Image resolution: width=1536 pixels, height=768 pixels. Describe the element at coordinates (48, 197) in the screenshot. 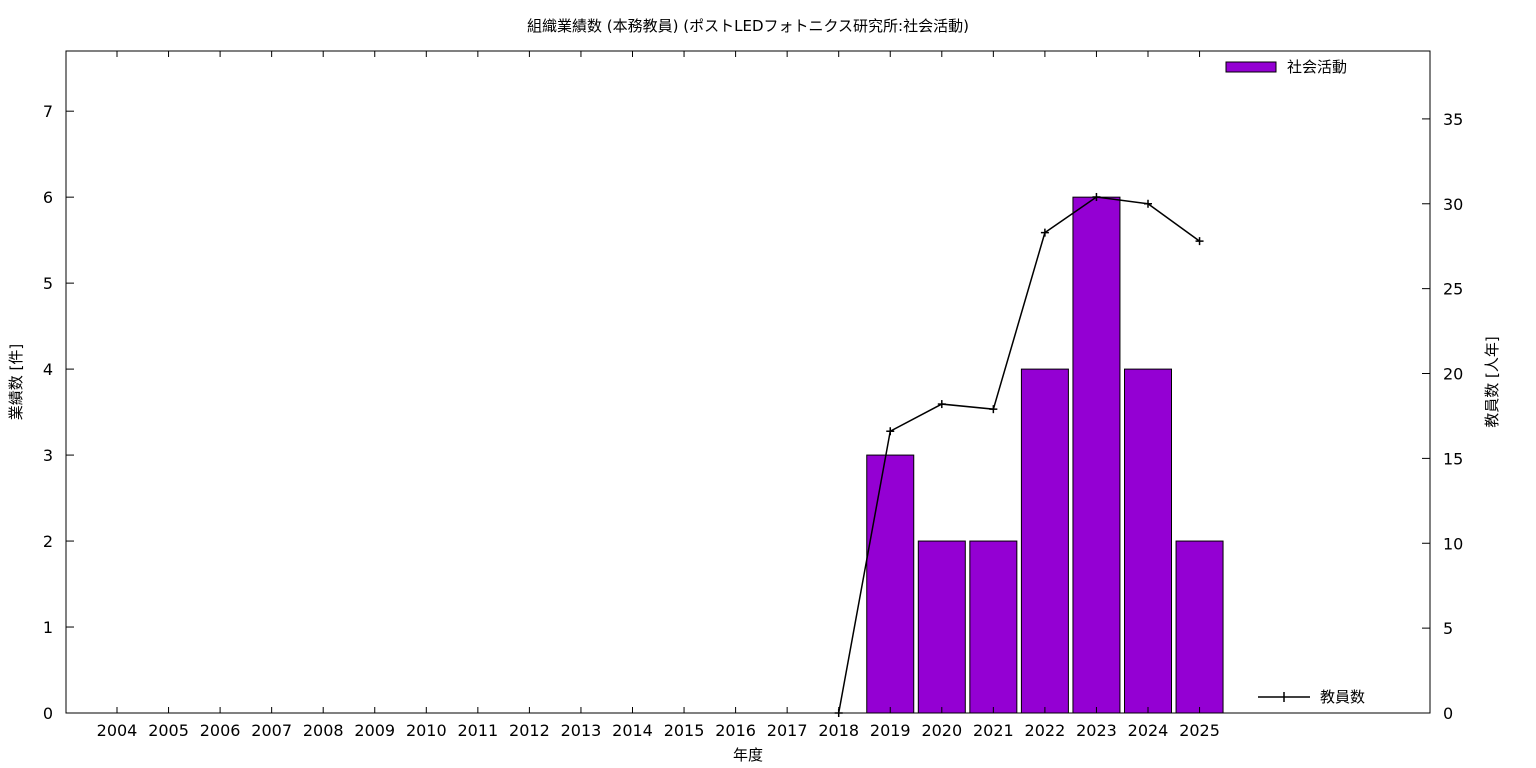

I see `y-tick-label: 6` at that location.